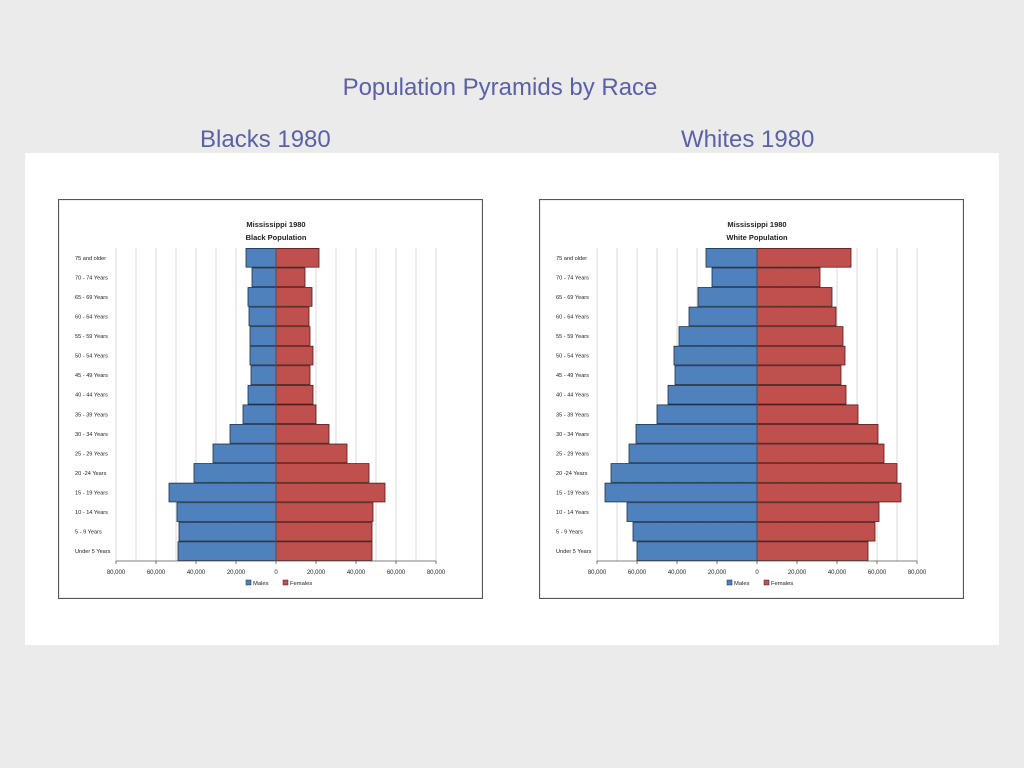 The height and width of the screenshot is (768, 1024). What do you see at coordinates (275, 224) in the screenshot?
I see `black-chart-title: Mississippi 1980` at bounding box center [275, 224].